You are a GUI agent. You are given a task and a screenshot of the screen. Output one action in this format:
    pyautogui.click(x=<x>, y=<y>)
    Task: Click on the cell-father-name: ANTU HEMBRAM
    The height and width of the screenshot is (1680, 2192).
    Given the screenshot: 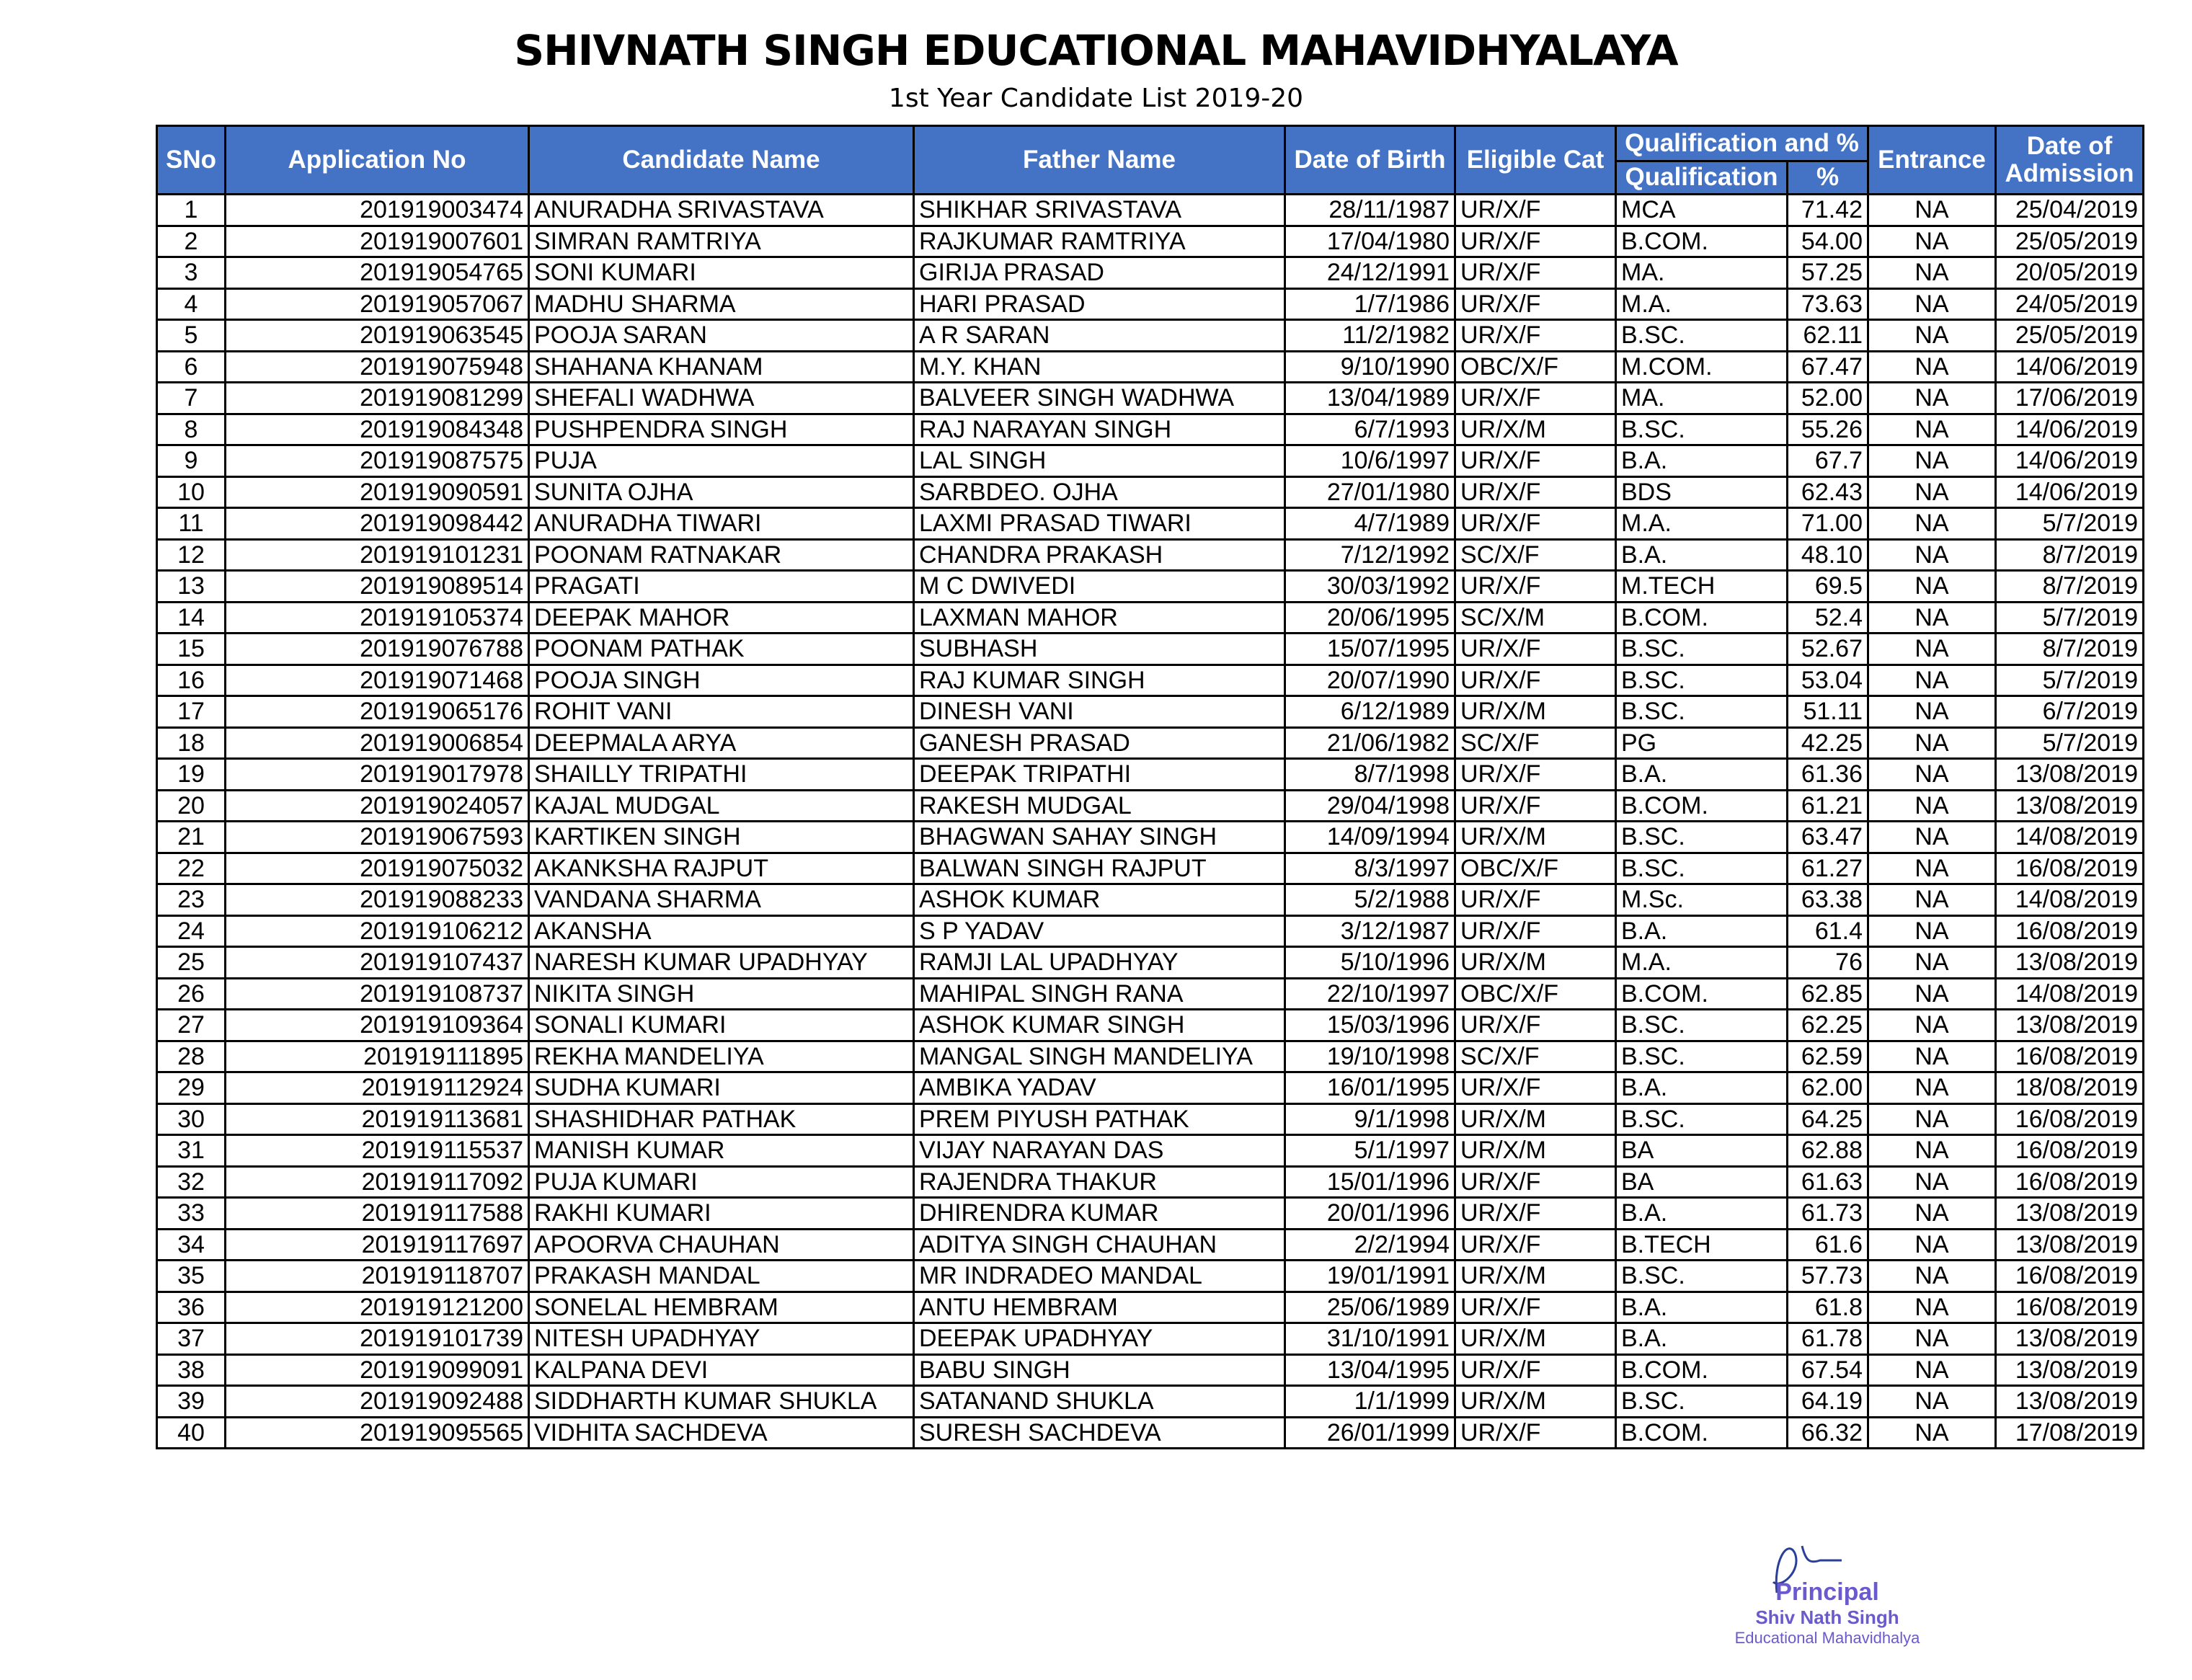 What is the action you would take?
    pyautogui.click(x=1099, y=1307)
    